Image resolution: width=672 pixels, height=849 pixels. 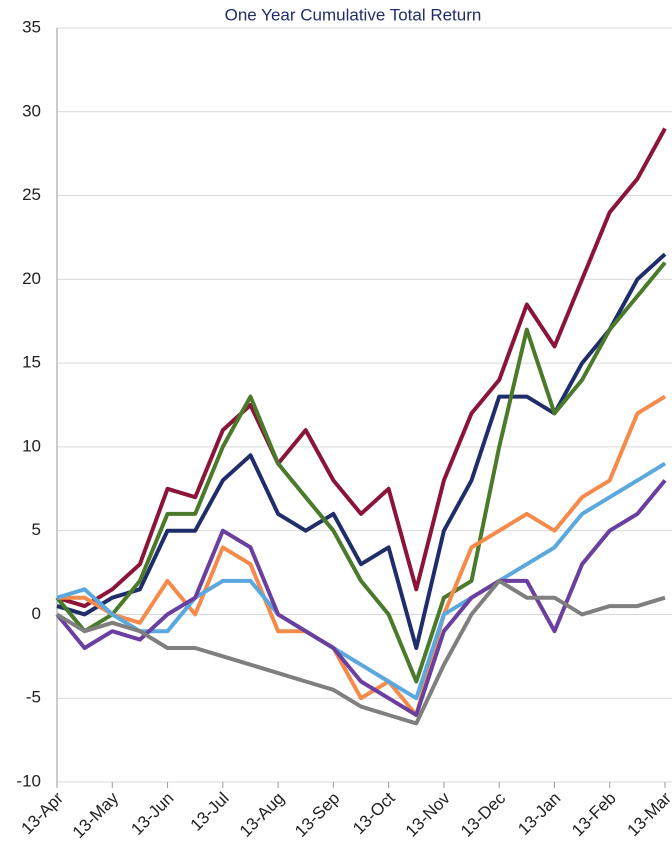 I want to click on x-tick-label: 13-Apr, so click(x=42, y=813).